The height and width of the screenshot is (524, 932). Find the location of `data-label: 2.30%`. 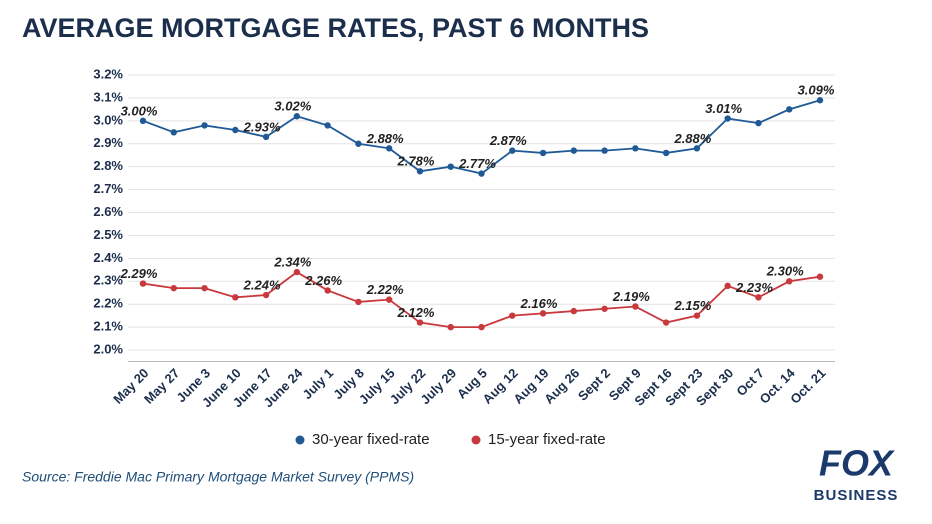

data-label: 2.30% is located at coordinates (785, 271).